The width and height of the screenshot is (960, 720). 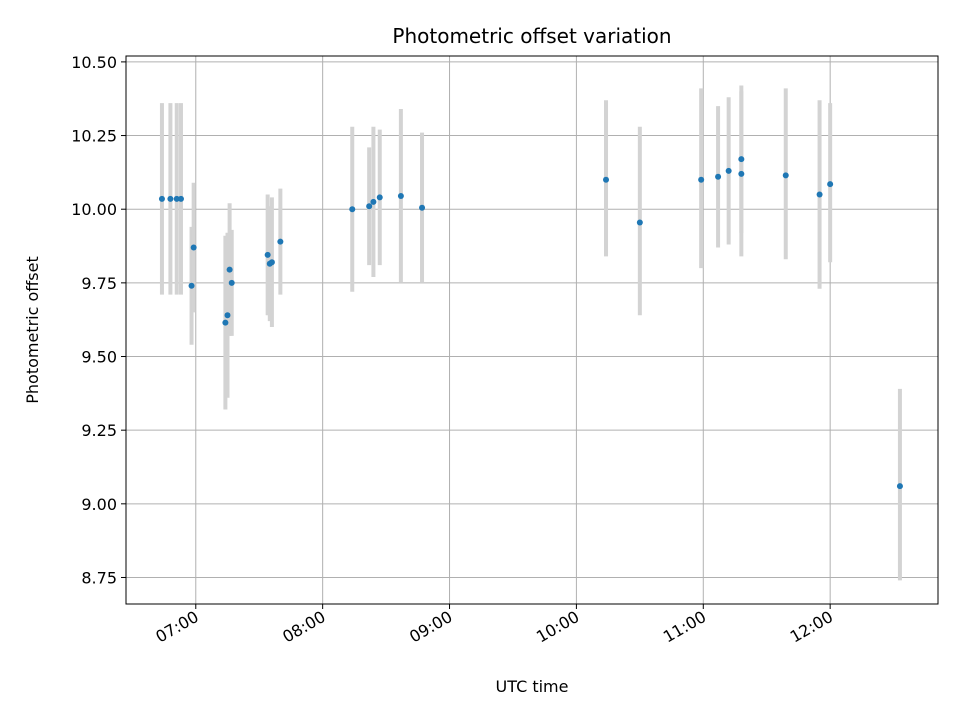 What do you see at coordinates (99, 430) in the screenshot?
I see `y-tick-label: 9.25` at bounding box center [99, 430].